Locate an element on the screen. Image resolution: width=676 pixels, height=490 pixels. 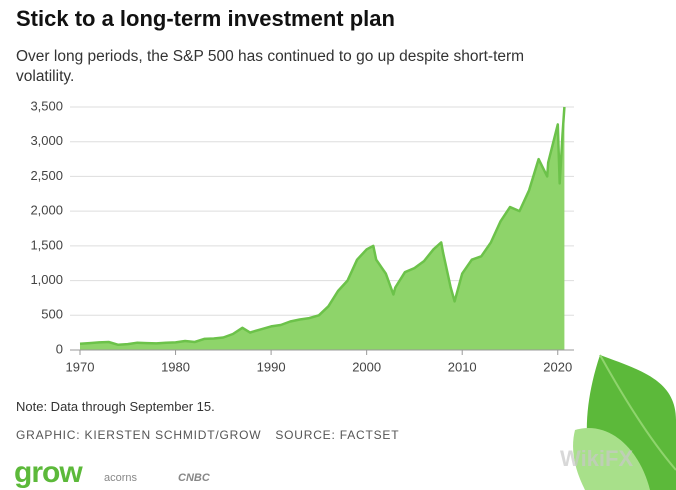
y-tick-label: 2,500 is located at coordinates (46, 175).